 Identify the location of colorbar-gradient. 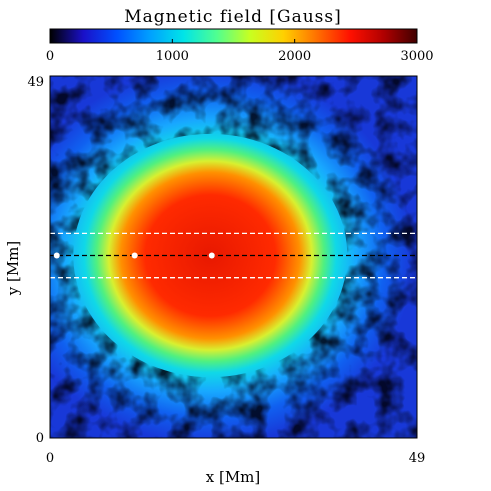
(233, 36).